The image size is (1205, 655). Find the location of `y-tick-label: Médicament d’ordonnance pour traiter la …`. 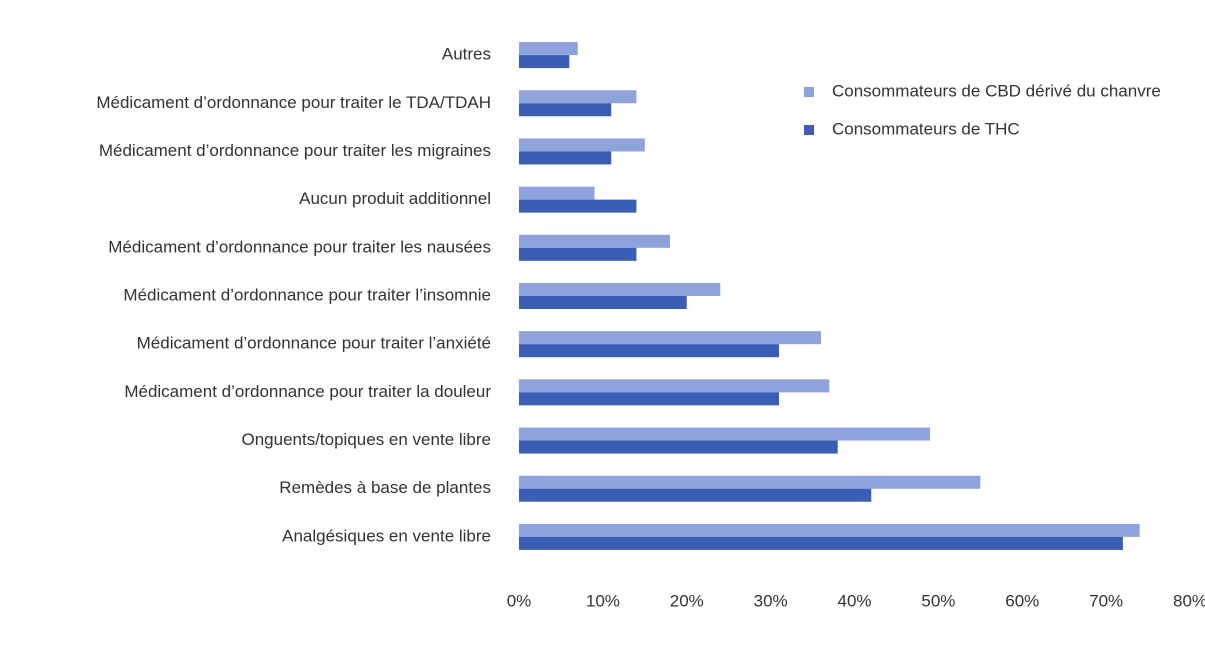

y-tick-label: Médicament d’ordonnance pour traiter la … is located at coordinates (307, 391).